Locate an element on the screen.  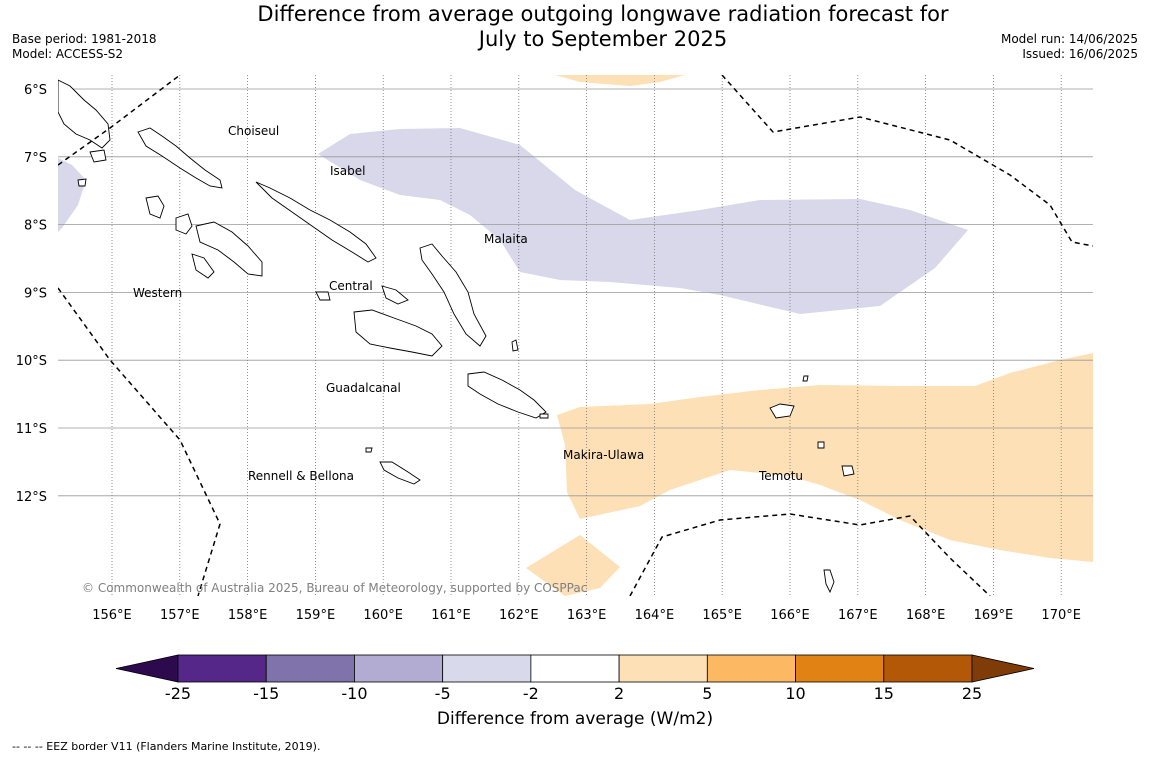
lat-tick-label: 6°S is located at coordinates (35, 90).